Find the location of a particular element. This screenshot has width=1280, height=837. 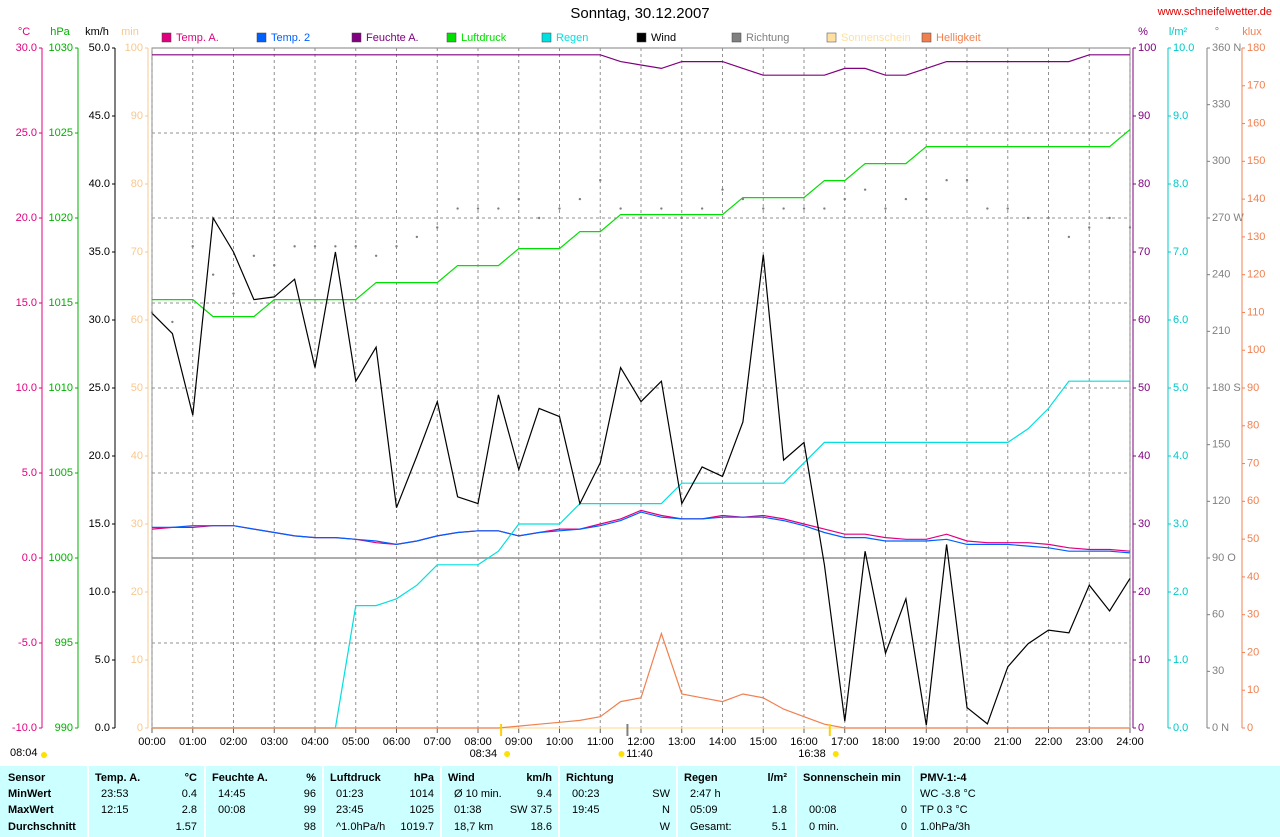

axis-unit: °C is located at coordinates (24, 32).